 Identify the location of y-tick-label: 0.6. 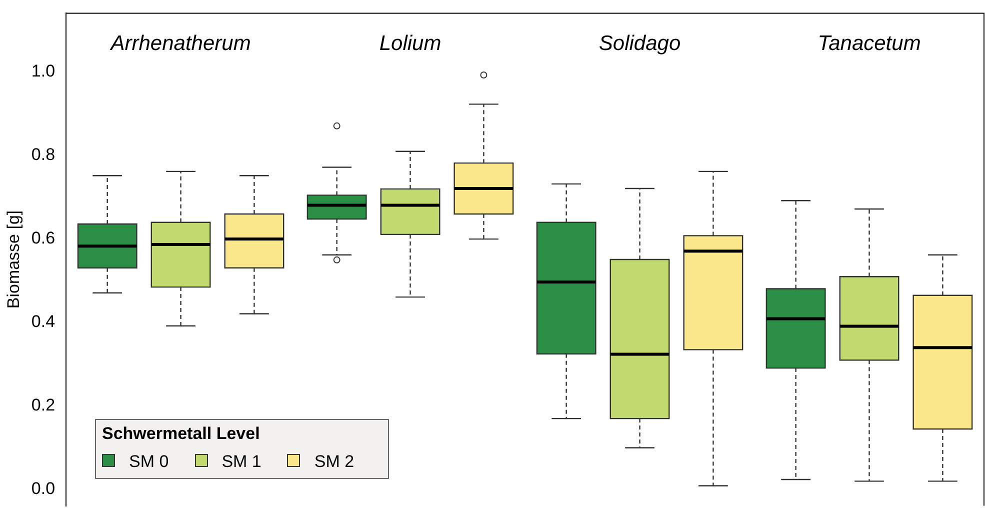
(43, 238).